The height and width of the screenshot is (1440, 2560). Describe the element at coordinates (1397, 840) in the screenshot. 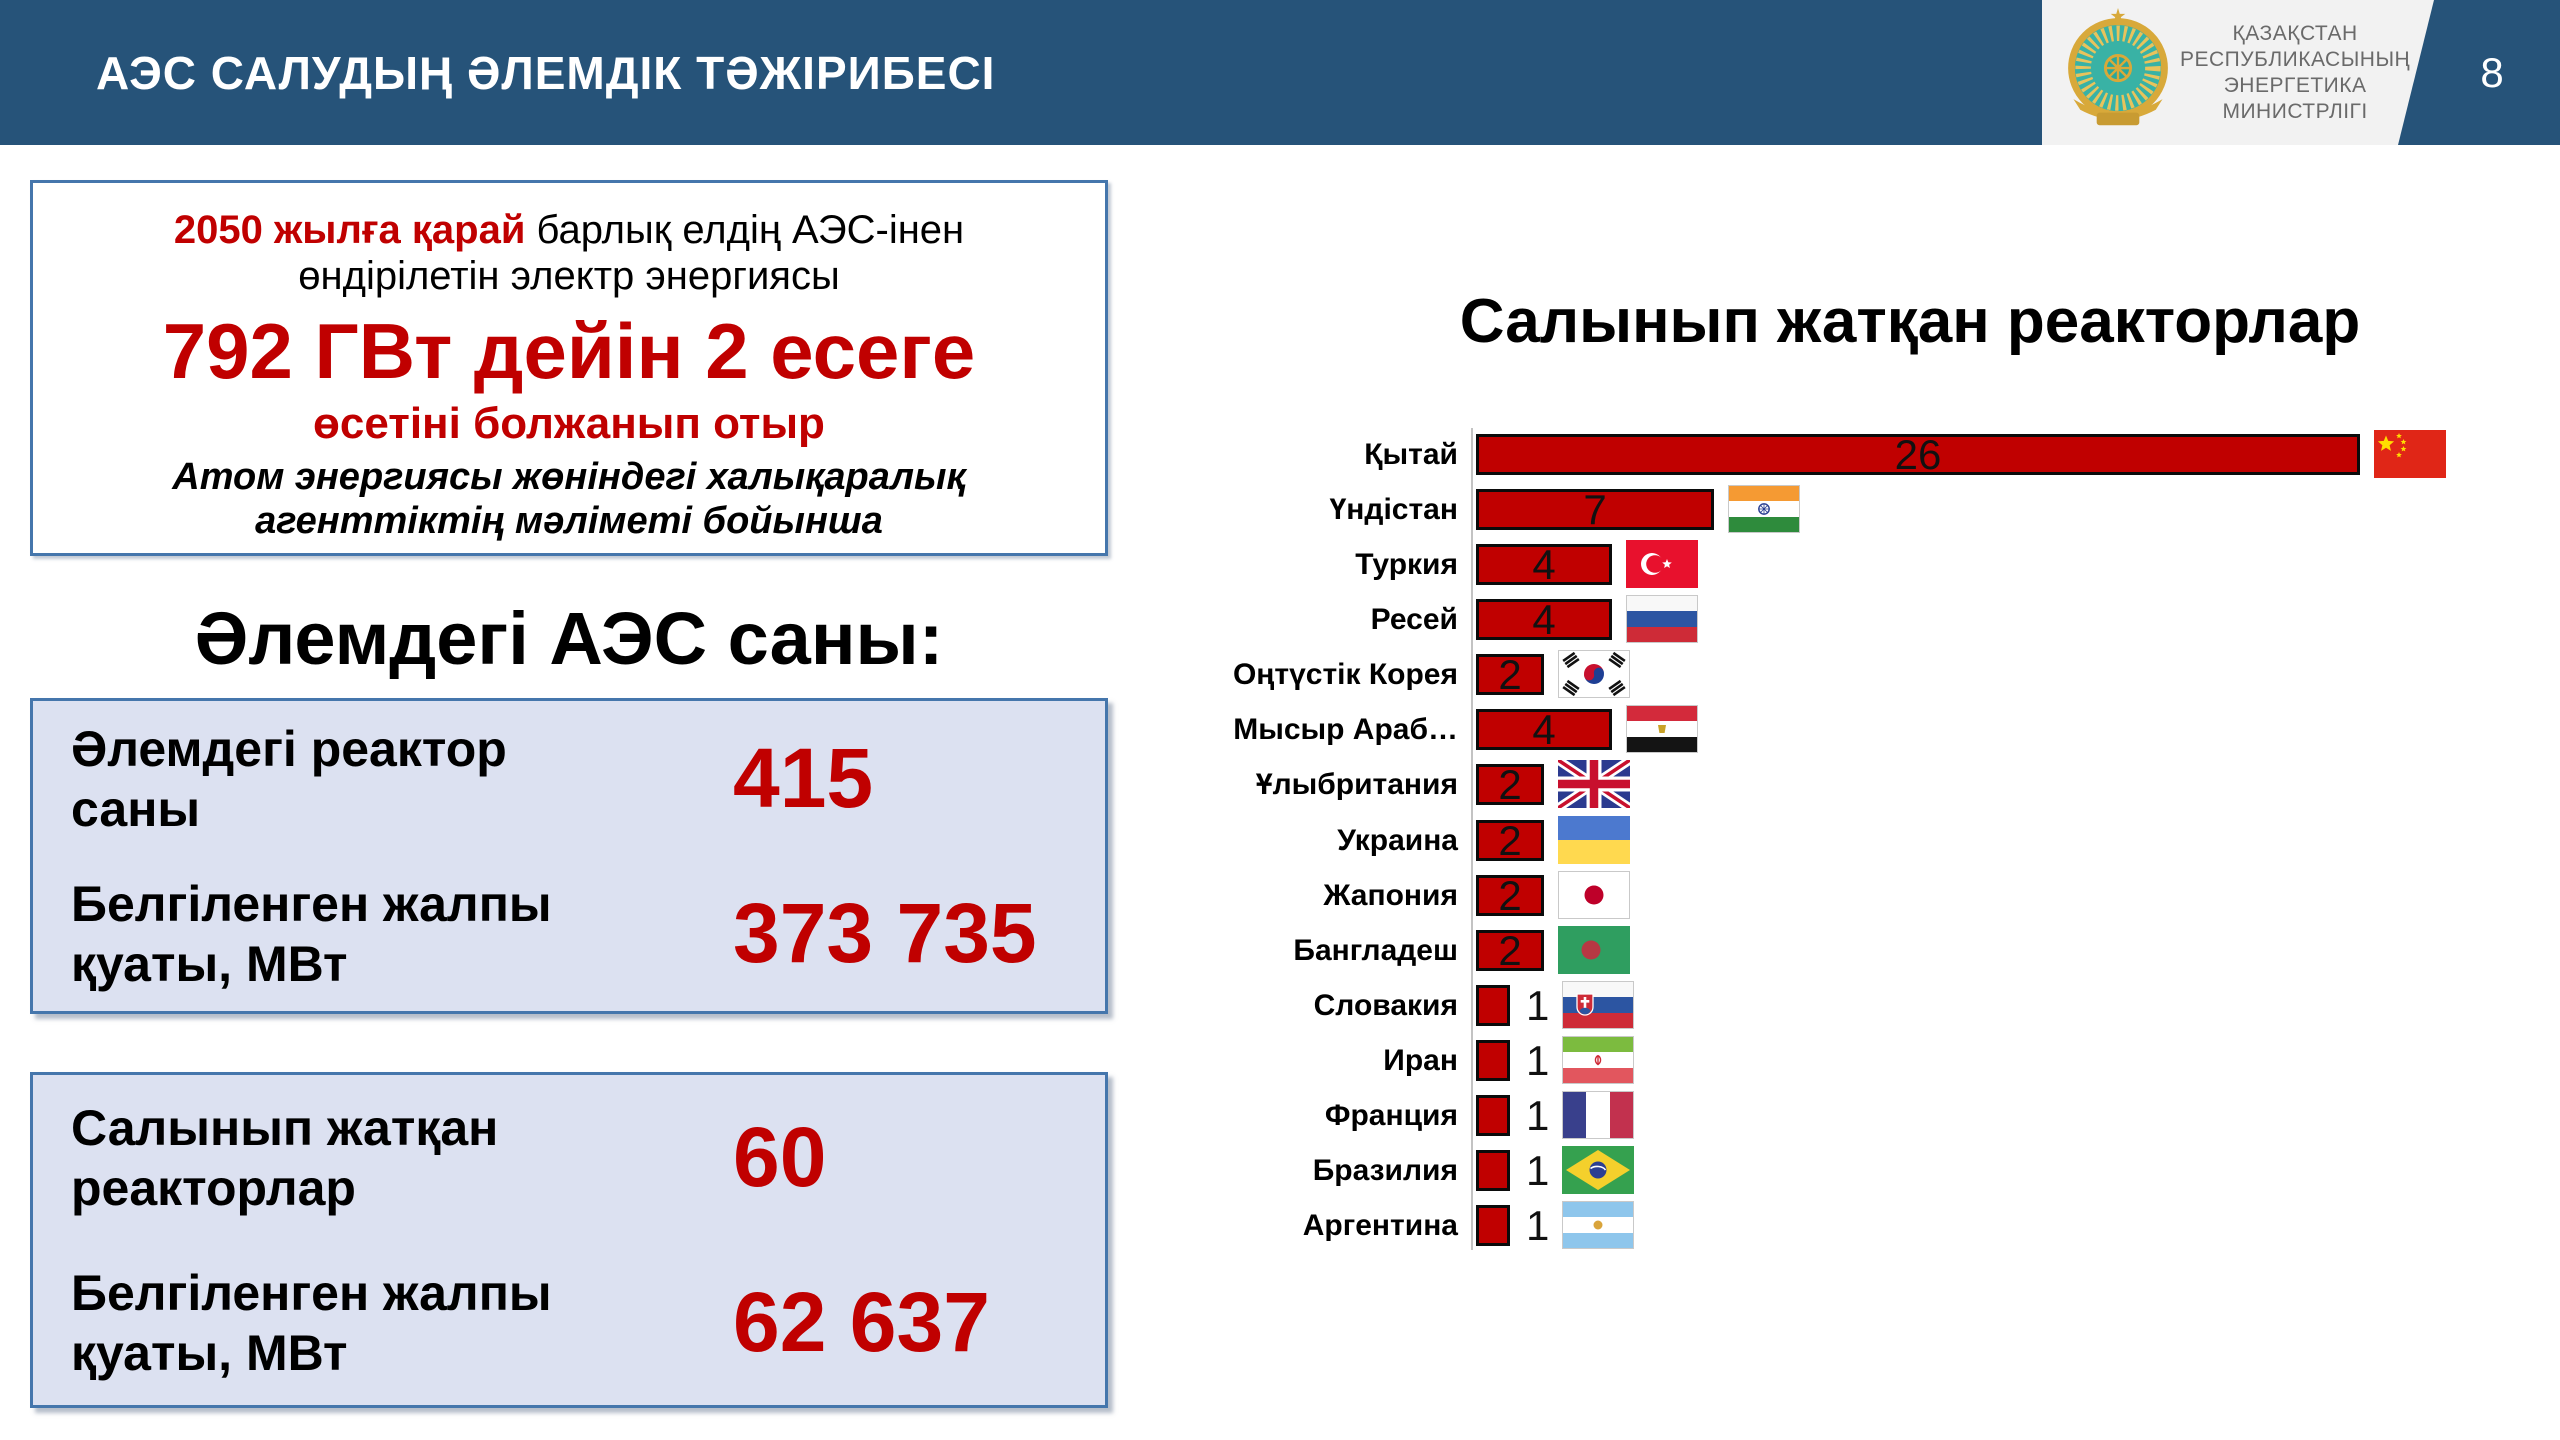

I see `bar-label: Украина` at that location.